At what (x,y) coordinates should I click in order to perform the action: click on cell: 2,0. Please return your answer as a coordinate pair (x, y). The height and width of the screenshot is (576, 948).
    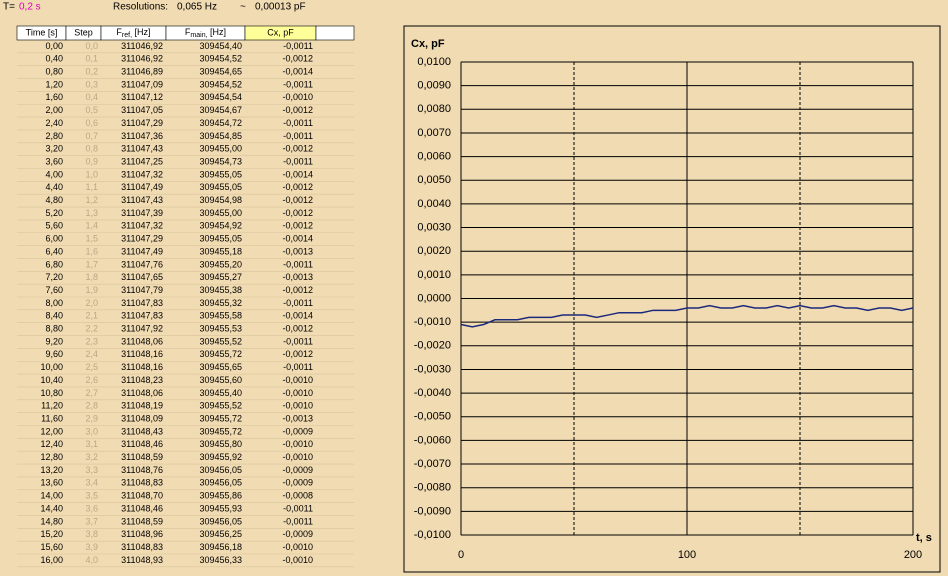
    Looking at the image, I should click on (91, 303).